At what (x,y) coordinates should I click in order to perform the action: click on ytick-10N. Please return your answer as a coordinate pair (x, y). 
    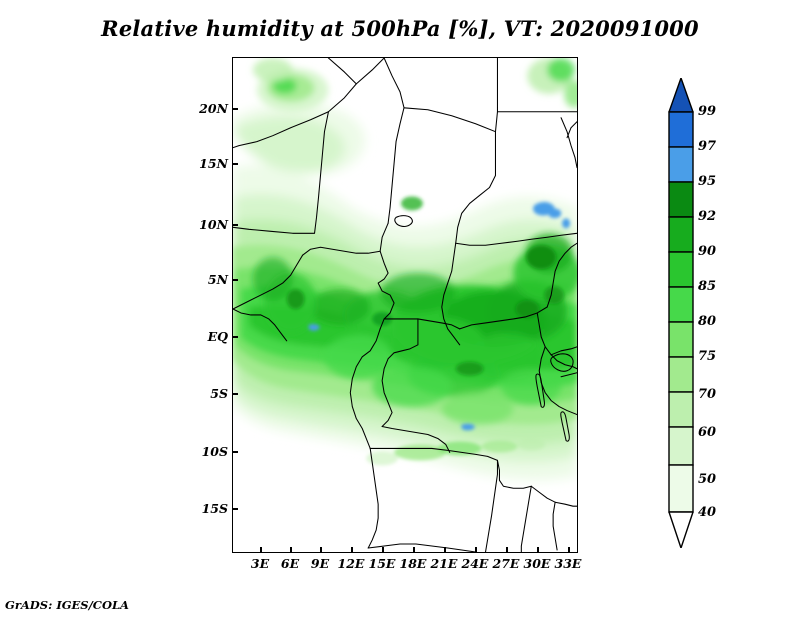
    Looking at the image, I should click on (235, 225).